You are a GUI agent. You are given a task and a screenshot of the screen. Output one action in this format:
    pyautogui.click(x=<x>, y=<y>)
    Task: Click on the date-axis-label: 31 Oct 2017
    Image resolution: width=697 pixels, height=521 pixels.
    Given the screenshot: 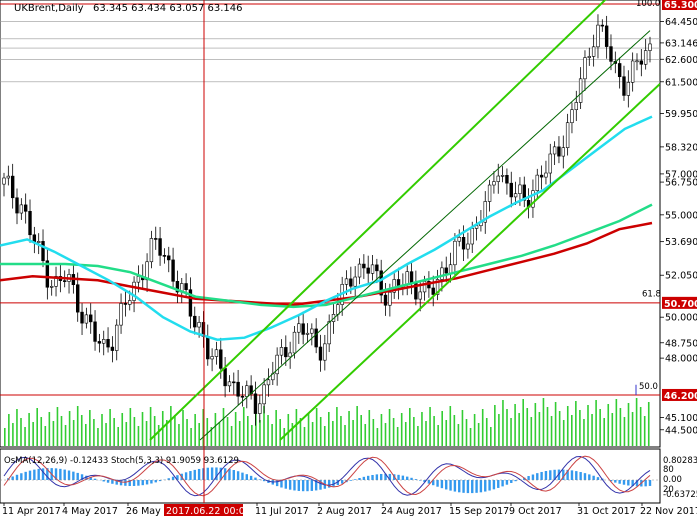 What is the action you would take?
    pyautogui.click(x=606, y=511)
    